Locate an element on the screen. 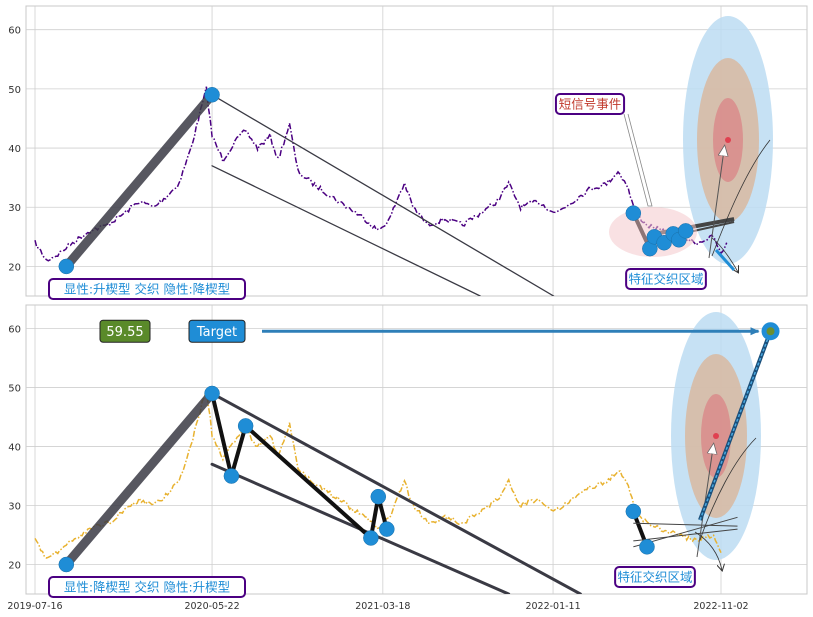 The height and width of the screenshot is (617, 813). signal-label: 短信号事件 is located at coordinates (590, 104).